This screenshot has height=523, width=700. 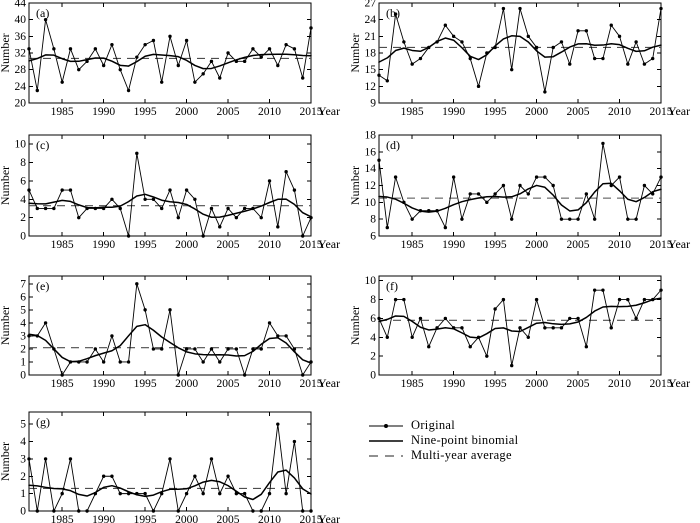 I want to click on y-tick-label: 5, so click(x=23, y=425).